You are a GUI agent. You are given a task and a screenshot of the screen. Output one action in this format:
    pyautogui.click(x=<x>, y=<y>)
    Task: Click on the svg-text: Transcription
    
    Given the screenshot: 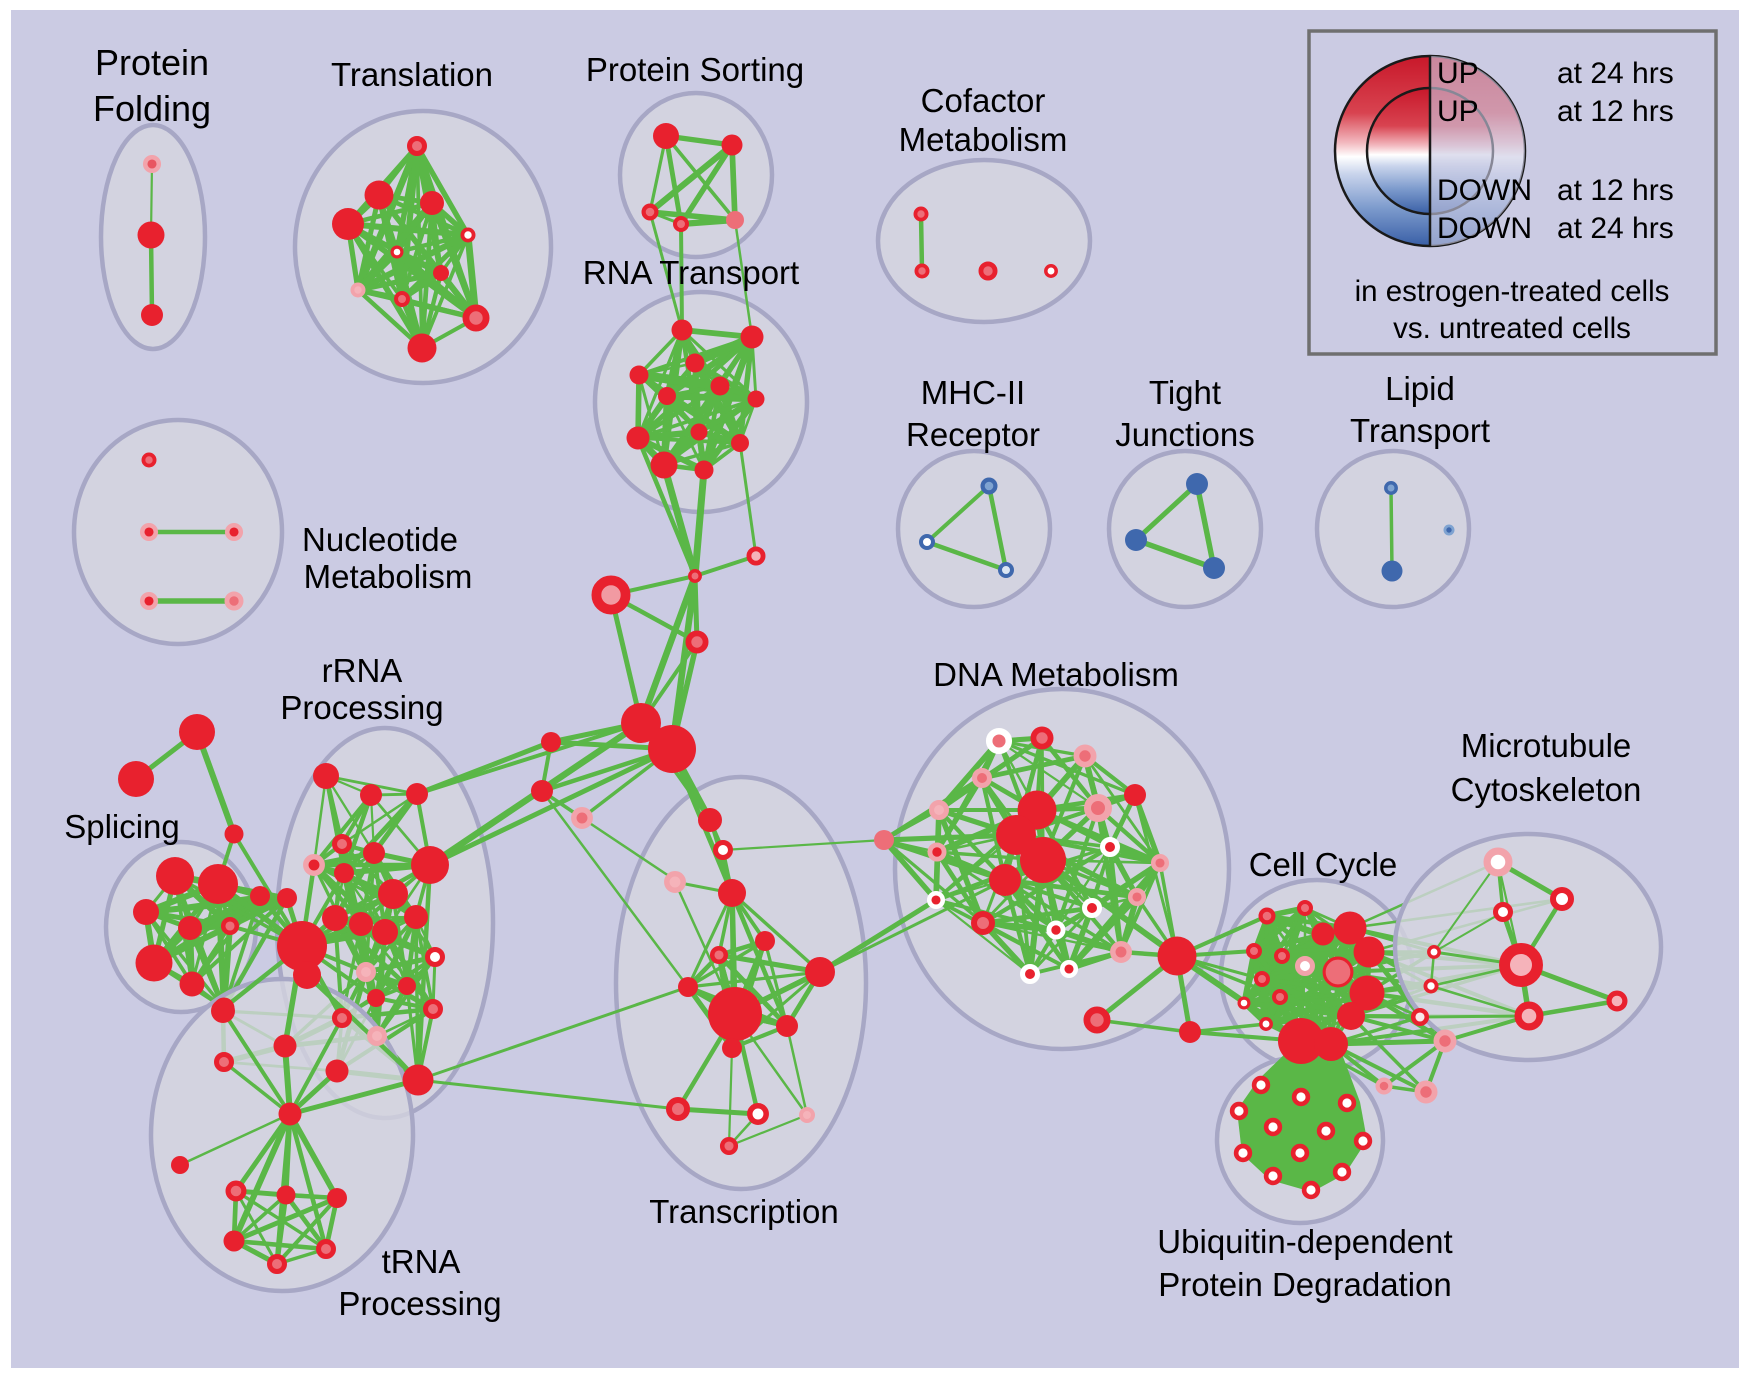 What is the action you would take?
    pyautogui.click(x=744, y=1211)
    